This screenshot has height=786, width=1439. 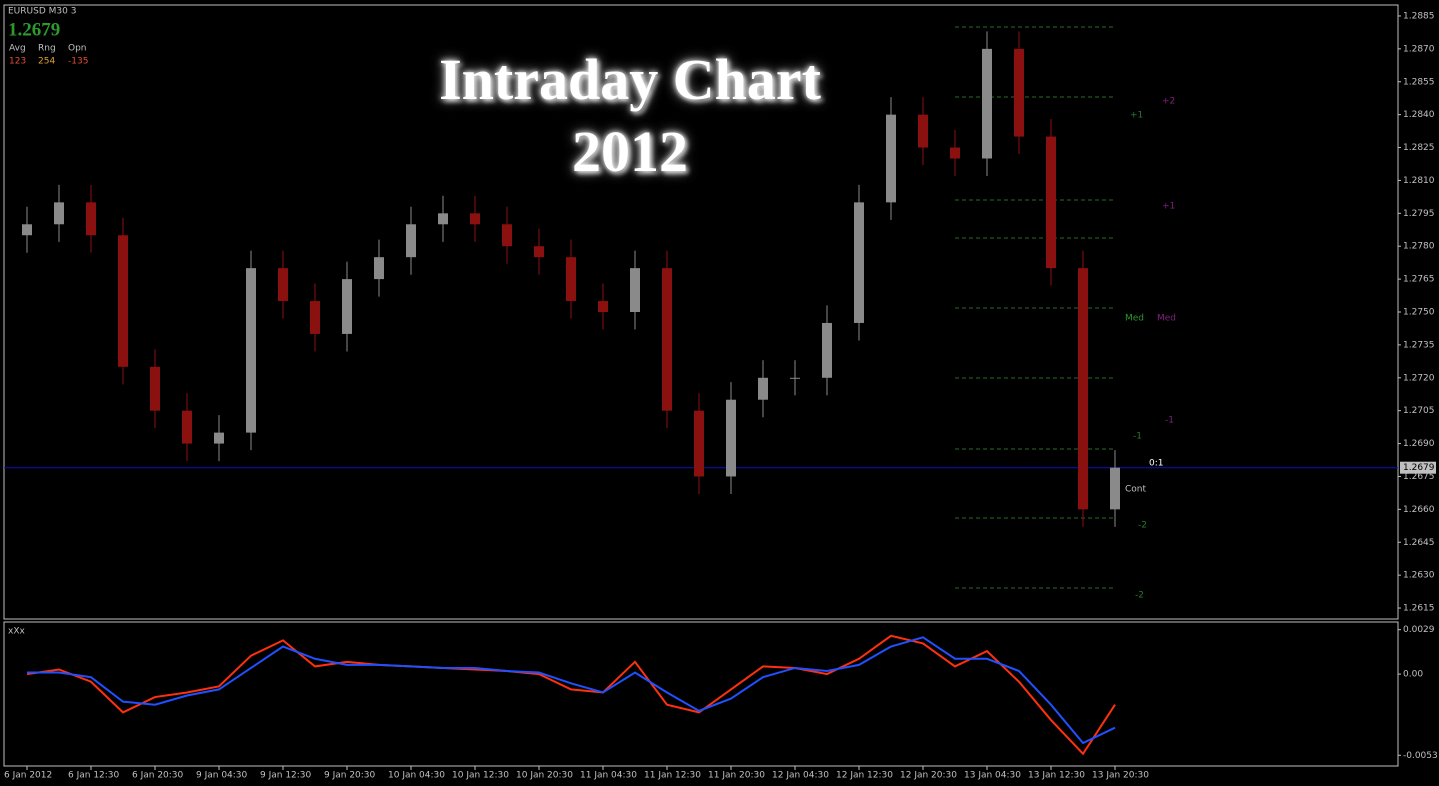 I want to click on price-tag, so click(x=1418, y=467).